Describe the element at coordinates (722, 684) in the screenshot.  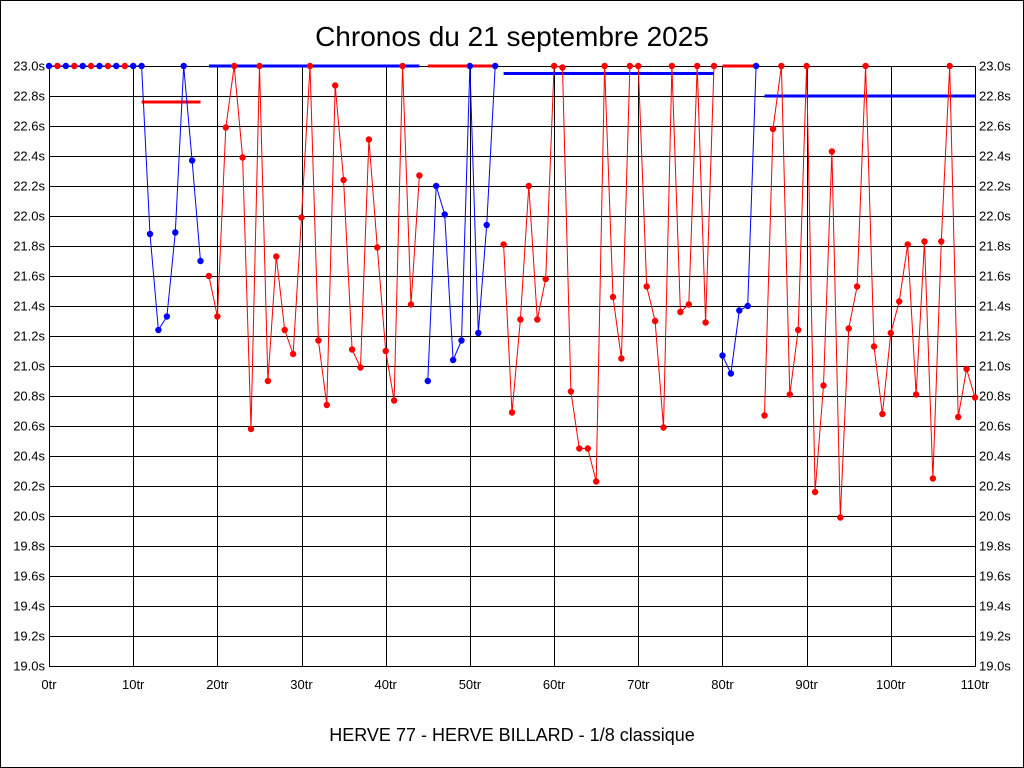
I see `x-tick-label: 80tr` at that location.